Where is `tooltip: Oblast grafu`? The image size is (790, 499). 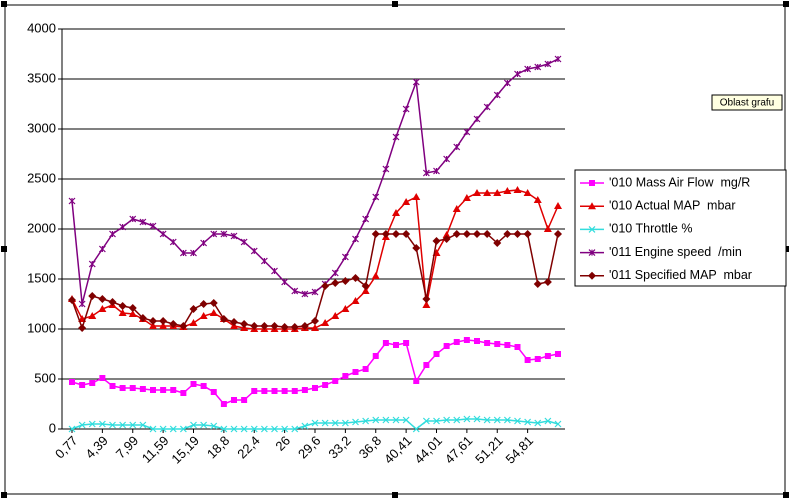 tooltip: Oblast grafu is located at coordinates (747, 102).